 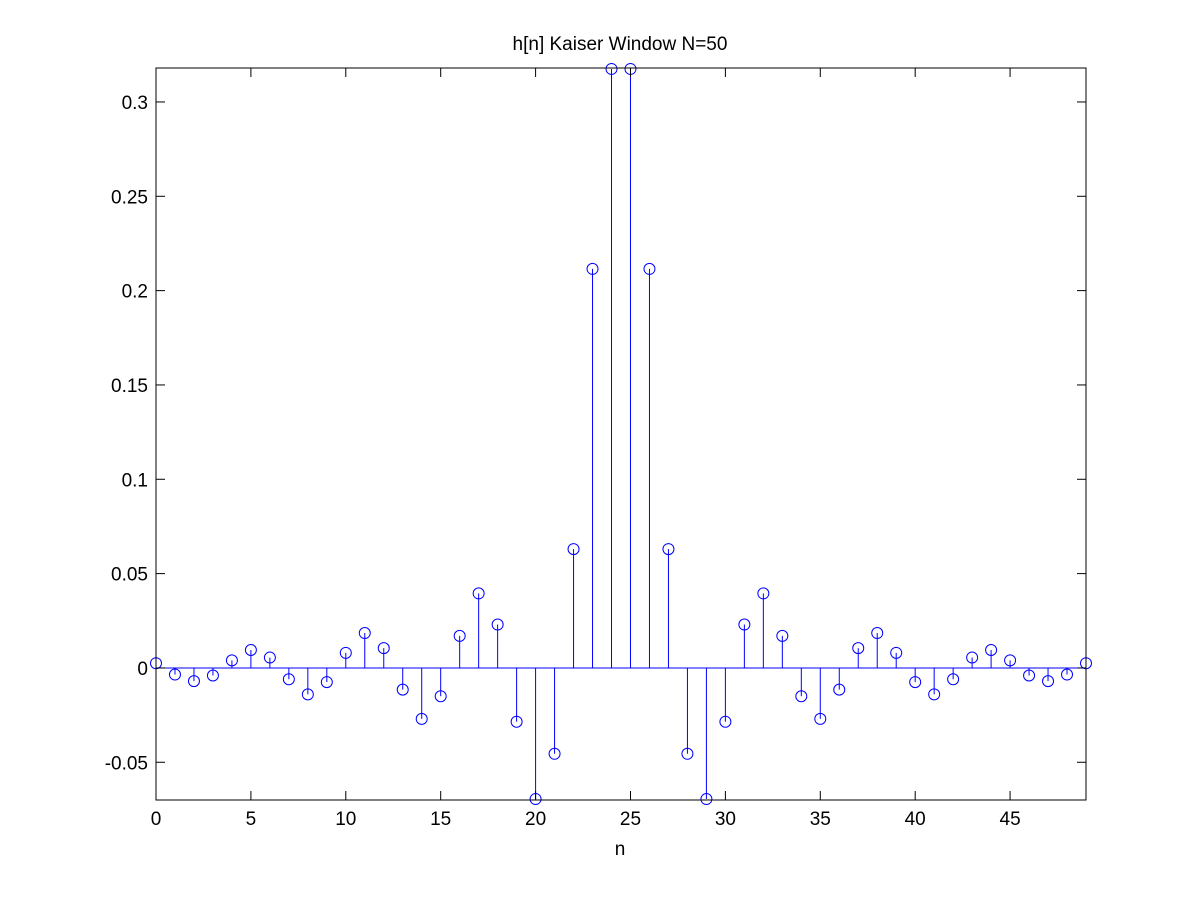 I want to click on y-tick-label: 0.1, so click(x=135, y=480).